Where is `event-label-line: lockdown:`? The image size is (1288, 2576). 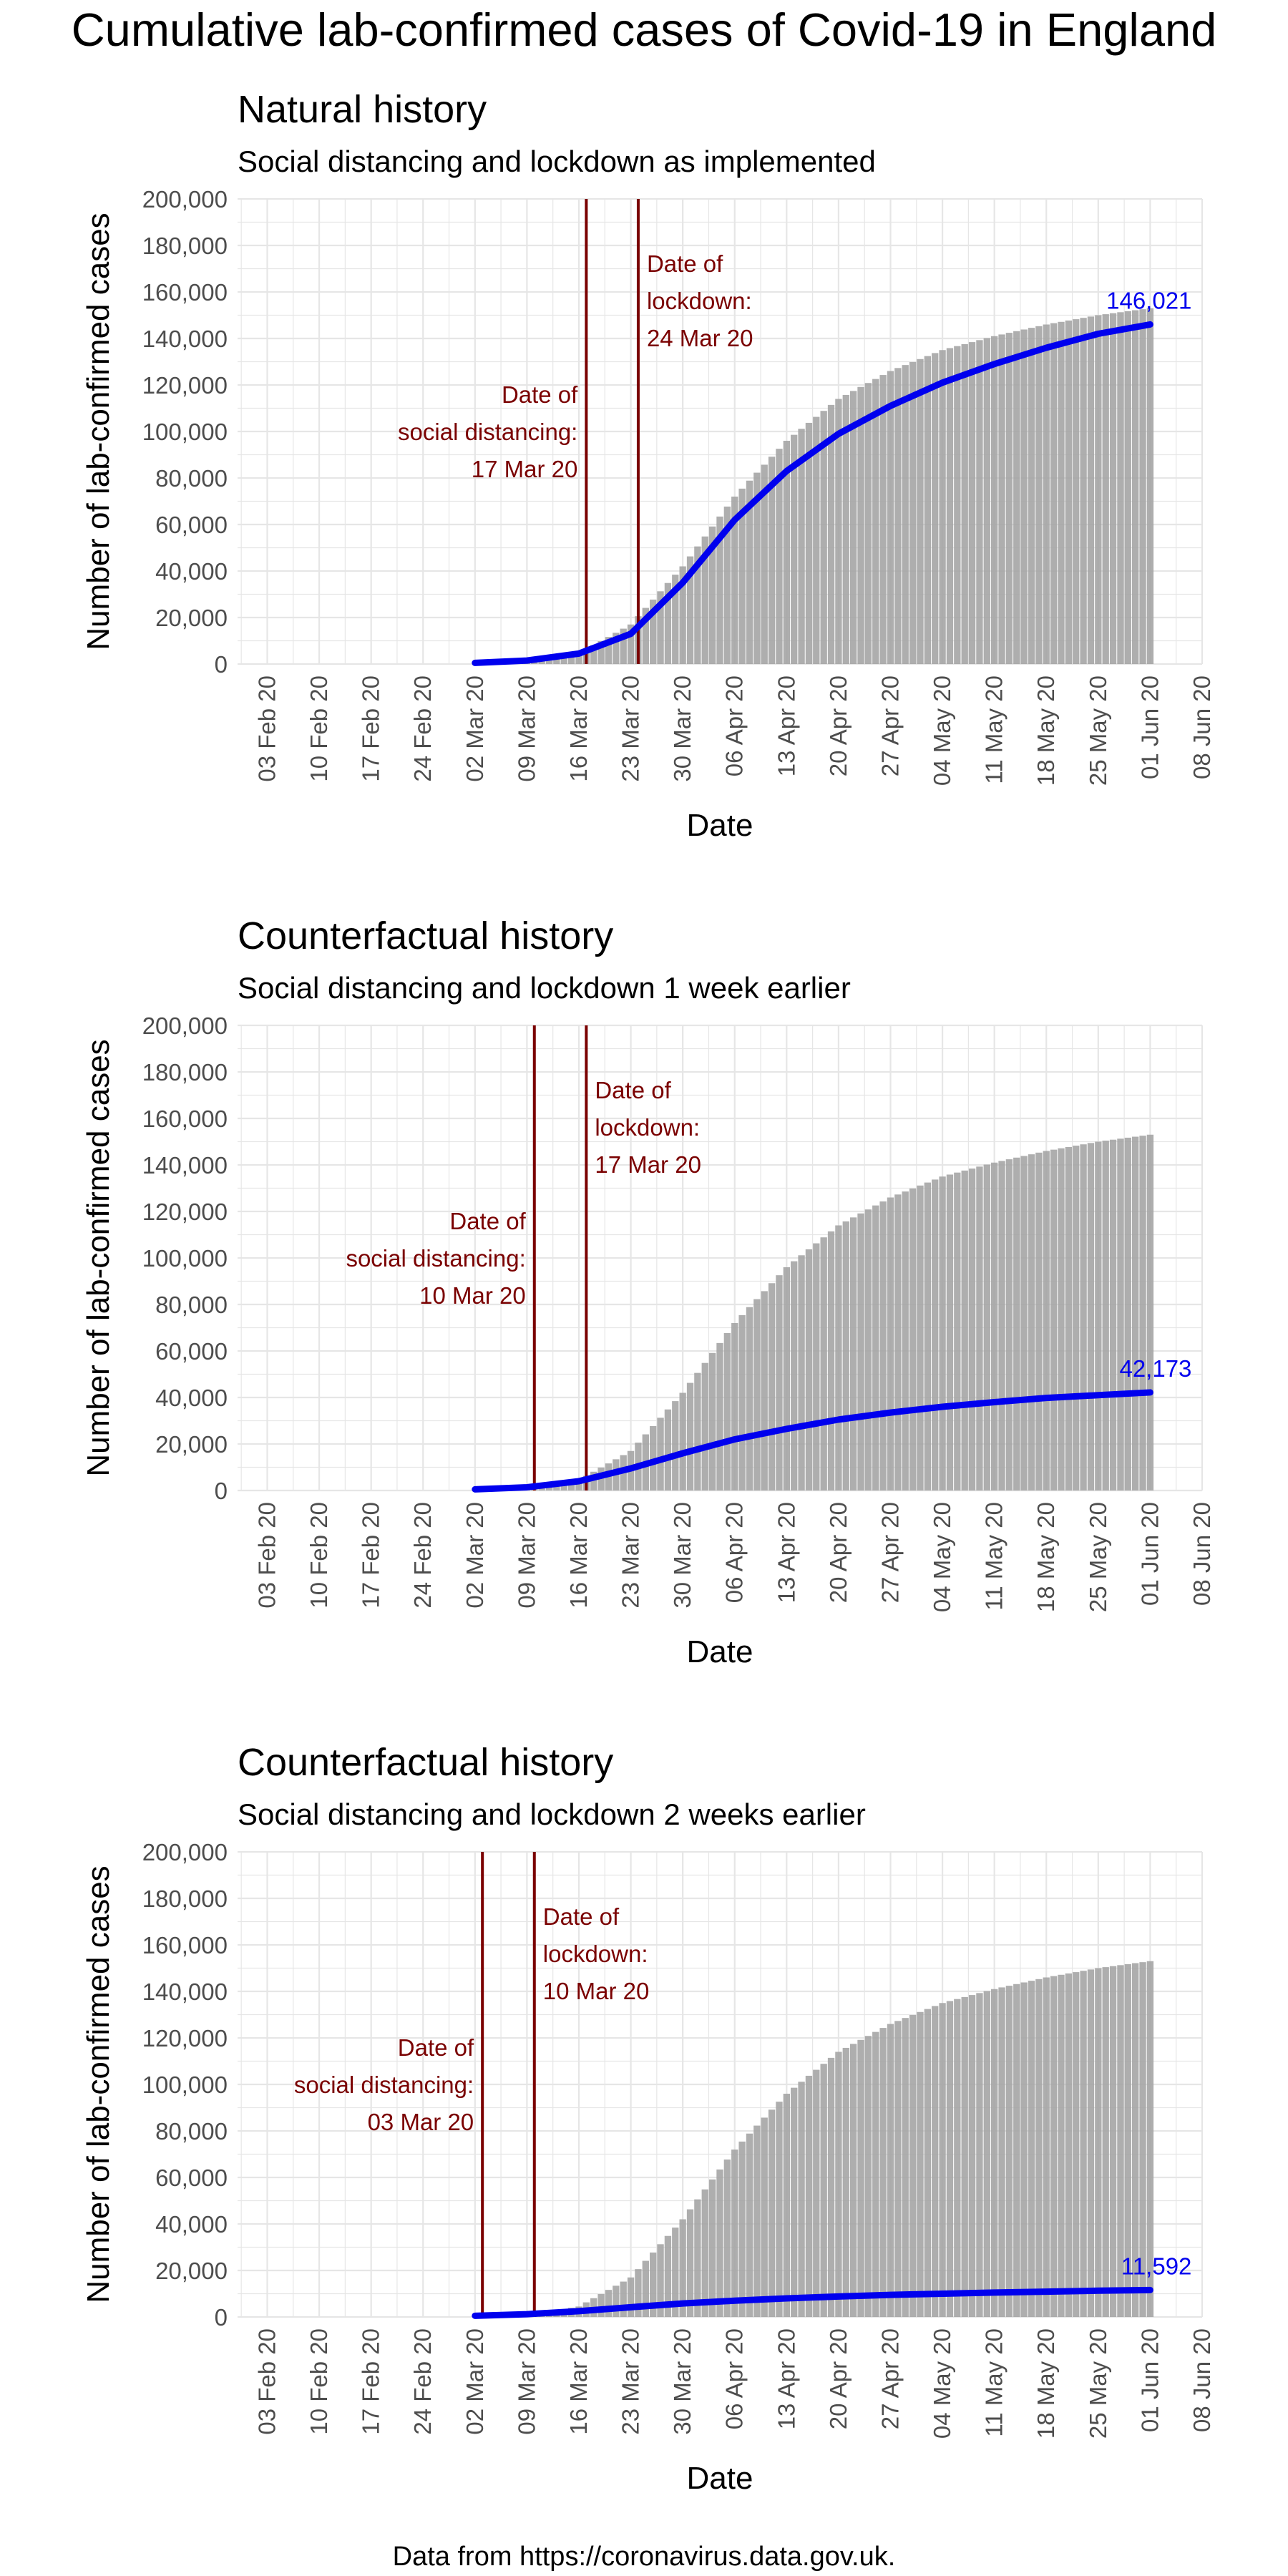
event-label-line: lockdown: is located at coordinates (595, 1954).